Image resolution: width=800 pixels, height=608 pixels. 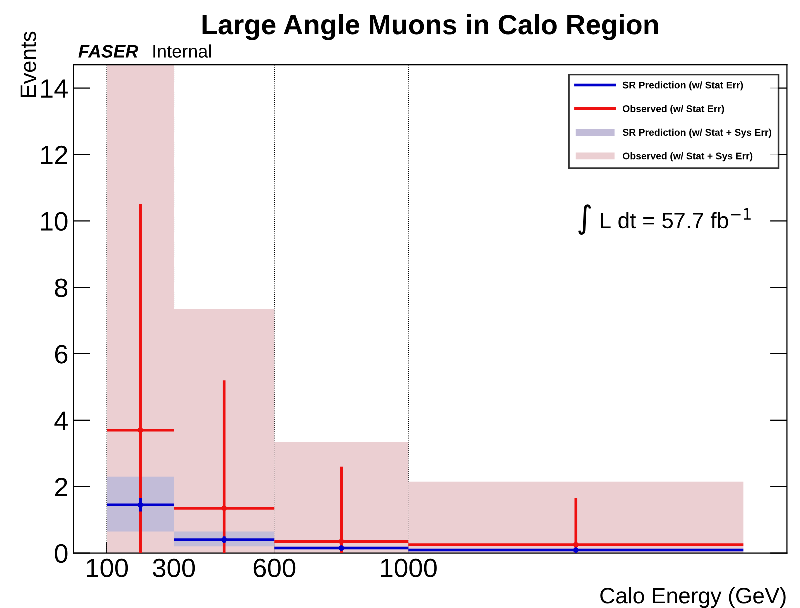 I want to click on annotation: ∫ L dt = 57.7 fb$^{−1}$, so click(x=664, y=220).